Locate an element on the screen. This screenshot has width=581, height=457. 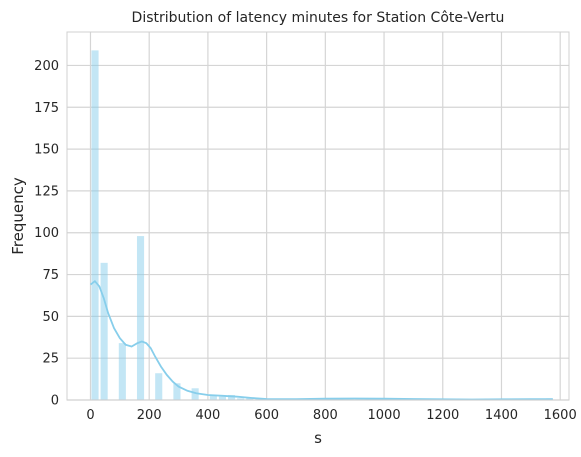
x-tick-label: 800 is located at coordinates (325, 415).